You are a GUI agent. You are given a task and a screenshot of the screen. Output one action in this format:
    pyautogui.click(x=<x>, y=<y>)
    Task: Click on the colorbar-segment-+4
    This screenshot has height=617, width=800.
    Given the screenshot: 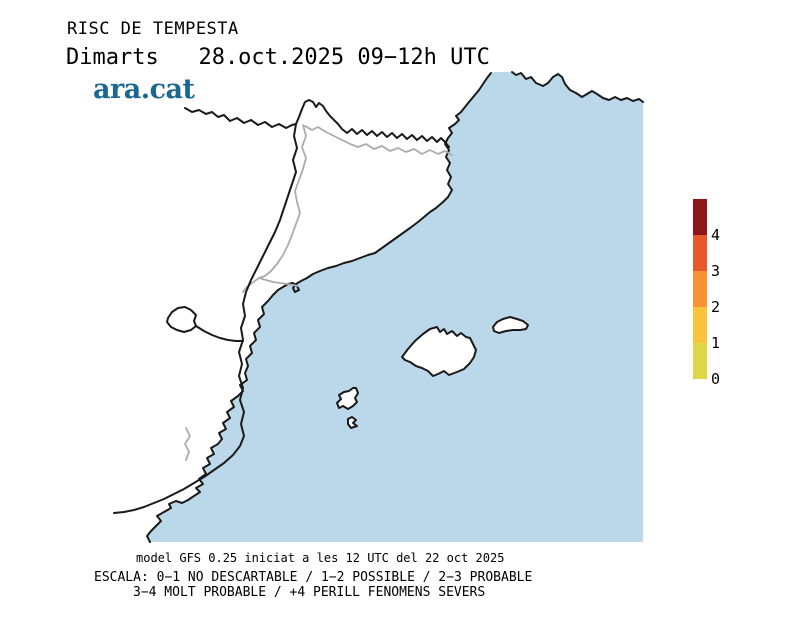 What is the action you would take?
    pyautogui.click(x=700, y=217)
    